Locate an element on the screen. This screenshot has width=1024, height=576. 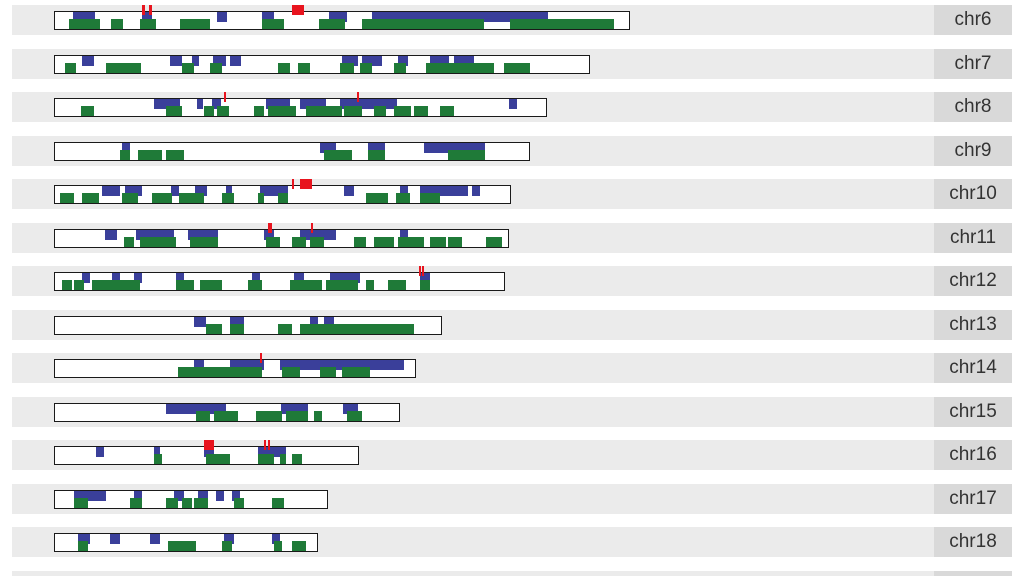
chromosome-label: chr10 is located at coordinates (973, 194).